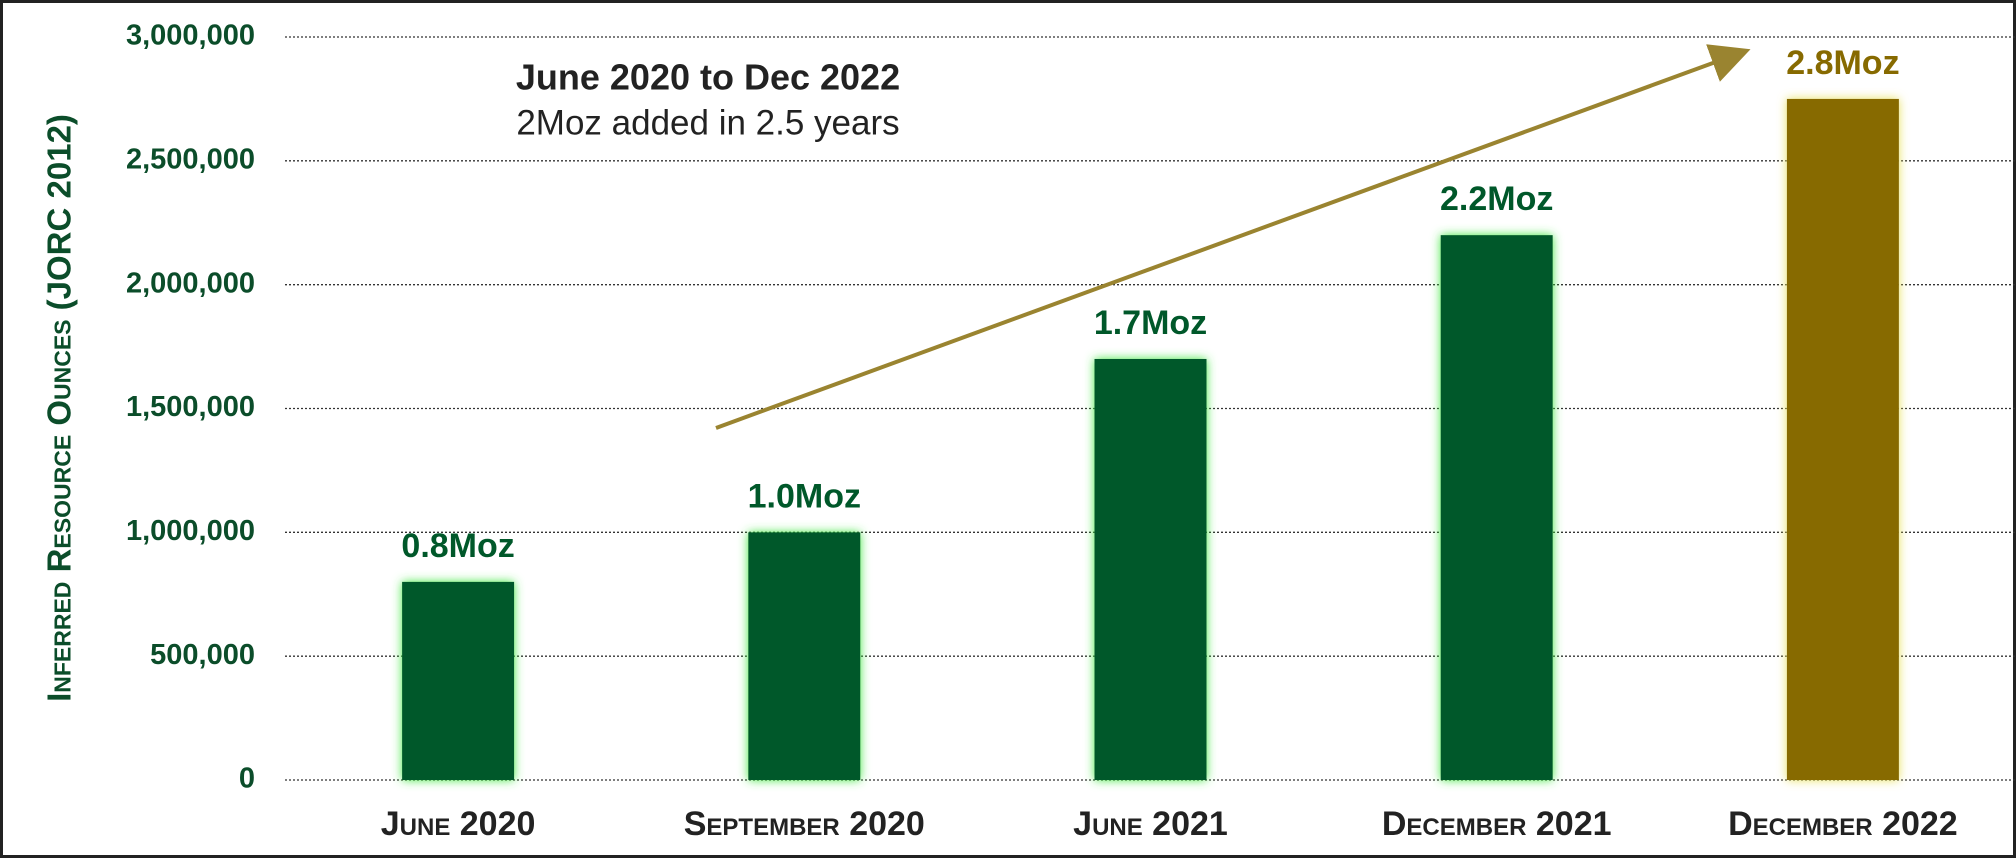 This screenshot has height=858, width=2016. Describe the element at coordinates (707, 122) in the screenshot. I see `annotation-subtitle: 2Moz added in 2.5 years` at that location.